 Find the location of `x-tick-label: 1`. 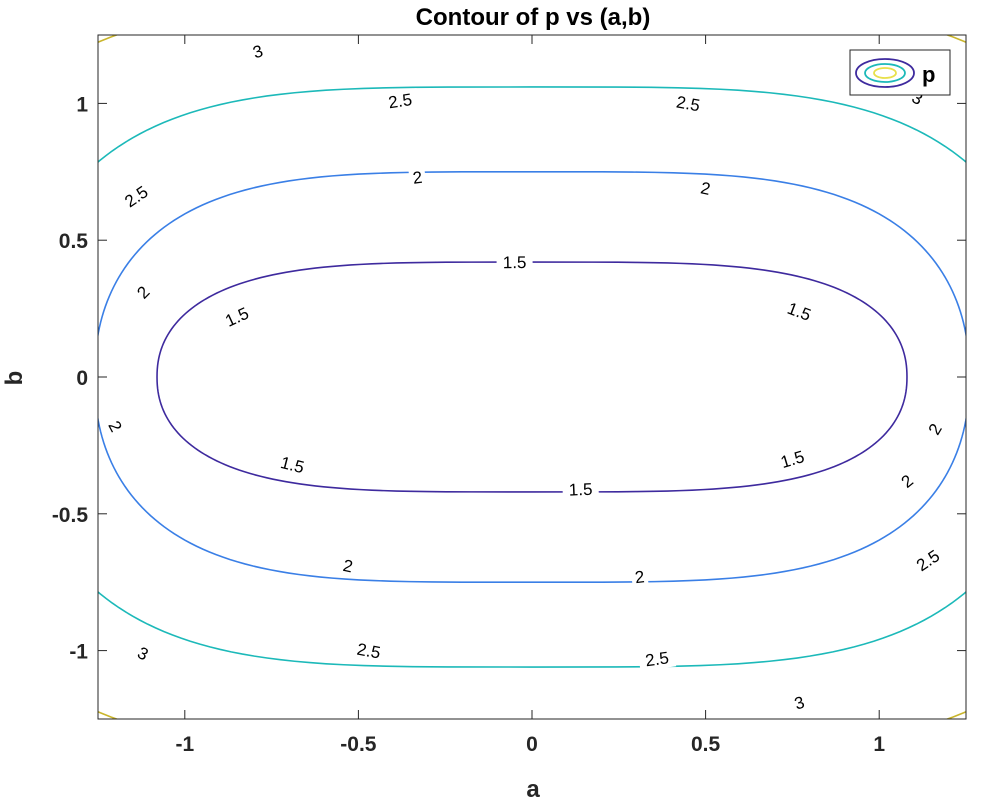

x-tick-label: 1 is located at coordinates (879, 744).